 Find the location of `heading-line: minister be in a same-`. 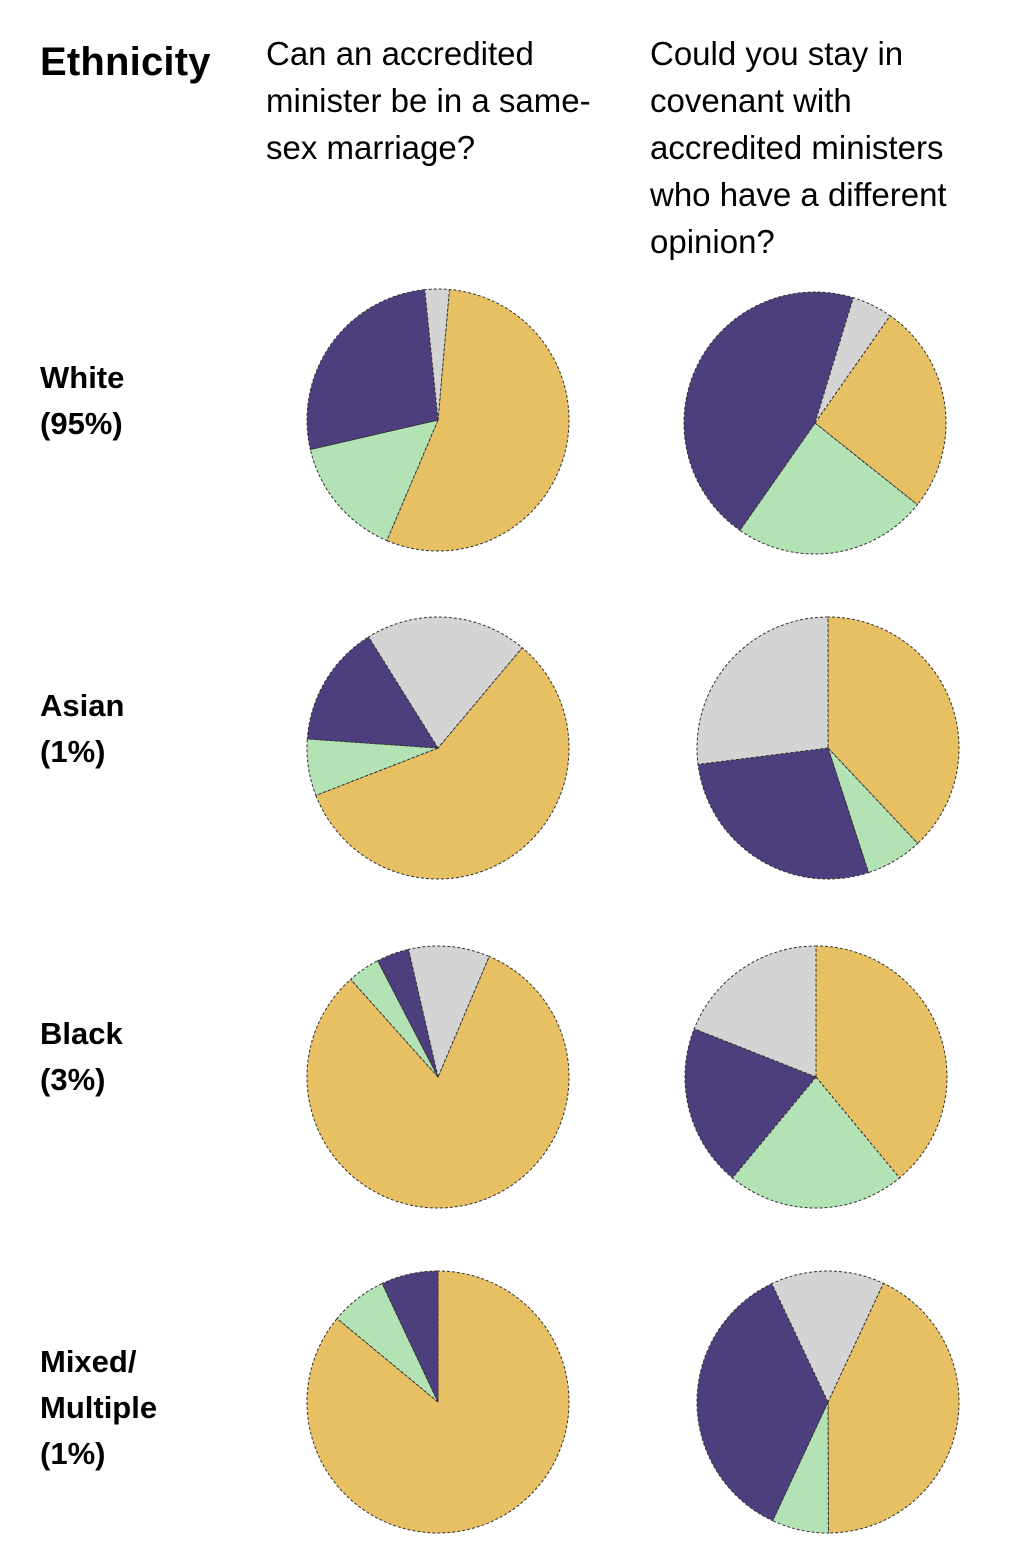

heading-line: minister be in a same- is located at coordinates (428, 100).